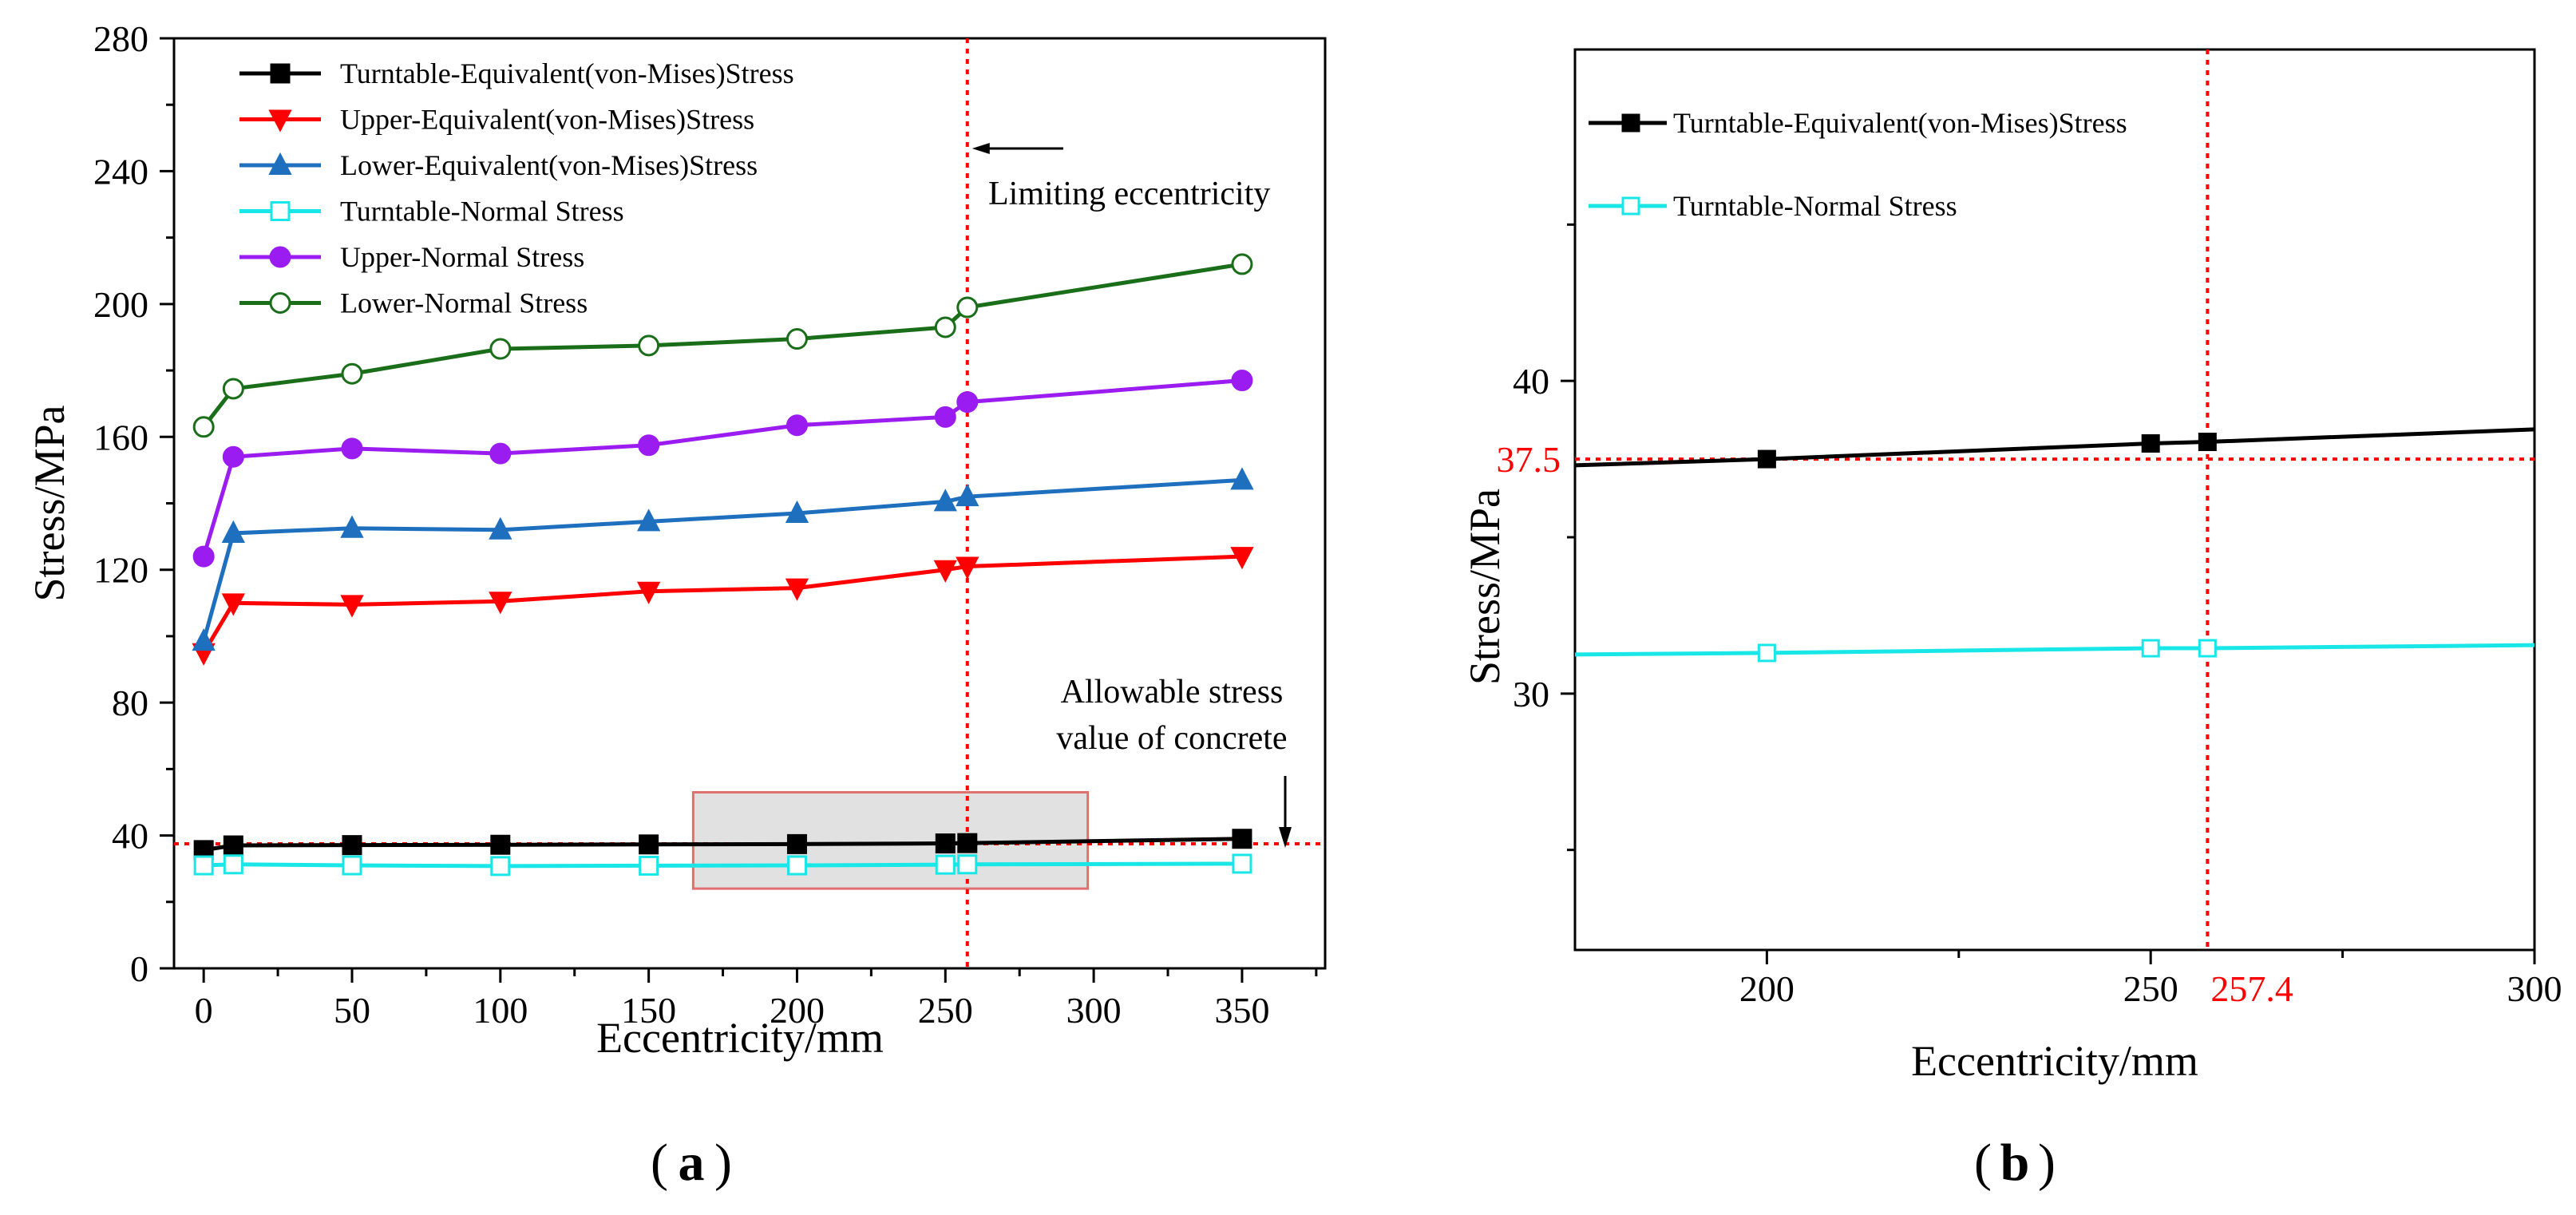  What do you see at coordinates (352, 1010) in the screenshot?
I see `x-tick-label: 50` at bounding box center [352, 1010].